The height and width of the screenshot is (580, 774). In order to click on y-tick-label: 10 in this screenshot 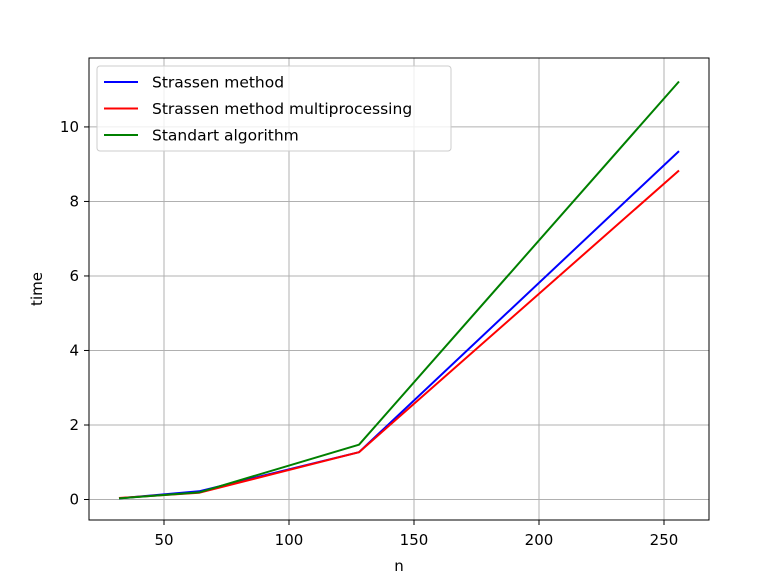, I will do `click(69, 127)`.